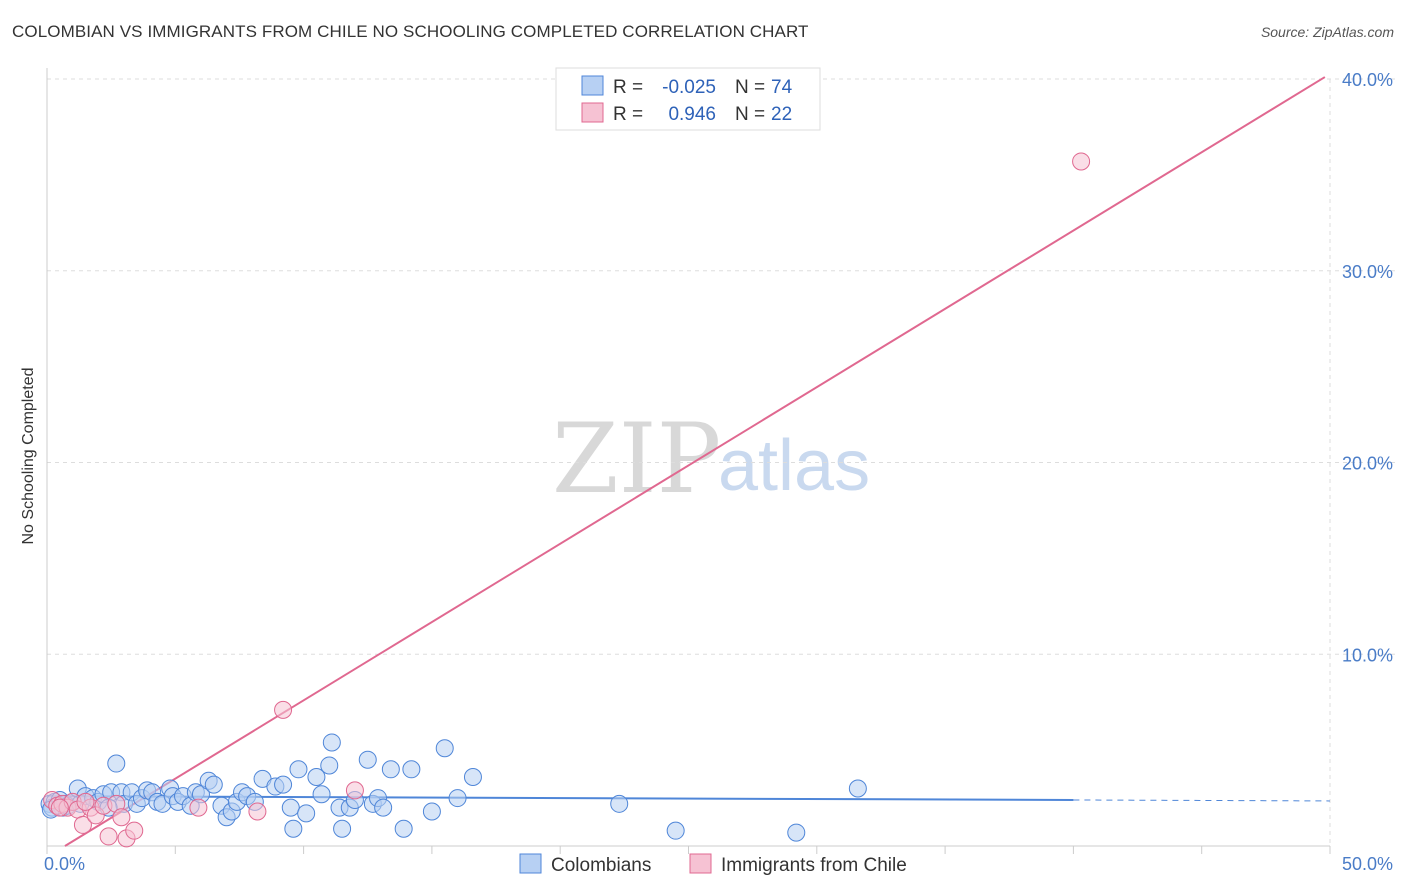  What do you see at coordinates (750, 87) in the screenshot?
I see `stats-n-label-1: N =` at bounding box center [750, 87].